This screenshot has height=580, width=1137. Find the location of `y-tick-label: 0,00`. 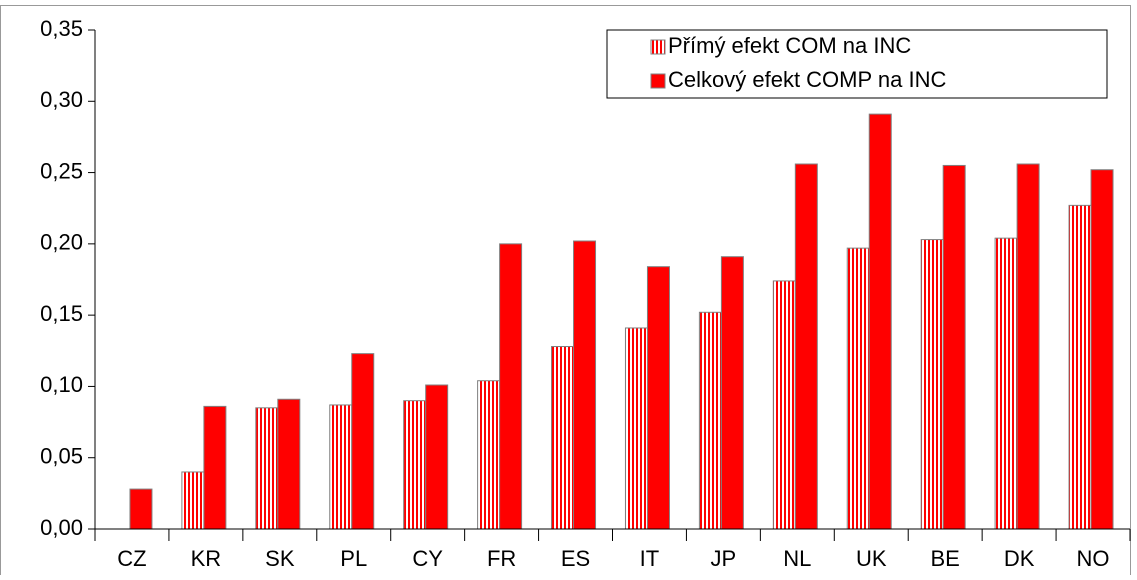

y-tick-label: 0,00 is located at coordinates (61, 527).